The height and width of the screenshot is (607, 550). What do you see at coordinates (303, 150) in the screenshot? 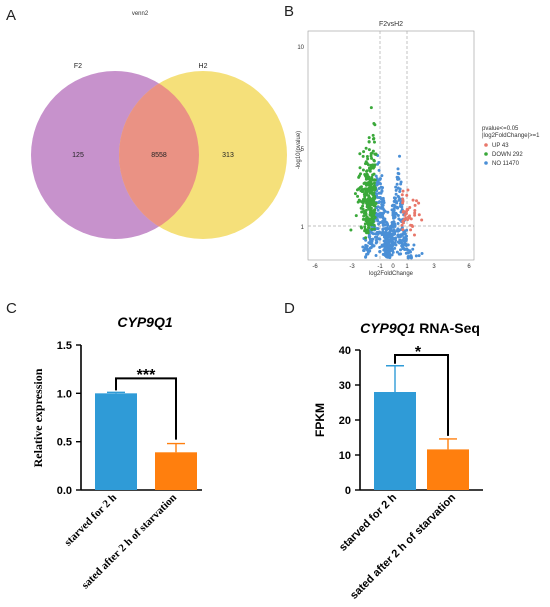
I see `volcano-ytick-5: 5` at bounding box center [303, 150].